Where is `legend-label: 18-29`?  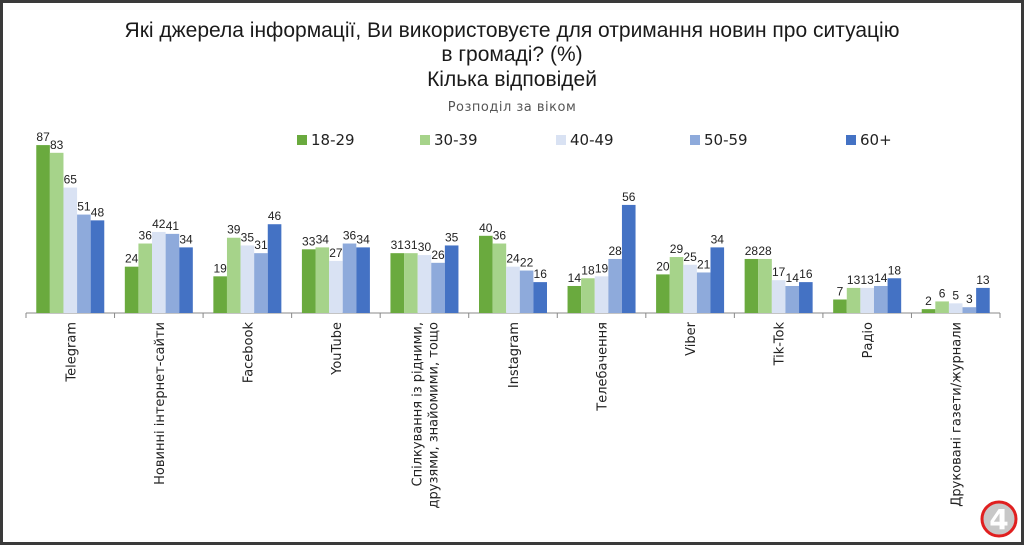
legend-label: 18-29 is located at coordinates (333, 140).